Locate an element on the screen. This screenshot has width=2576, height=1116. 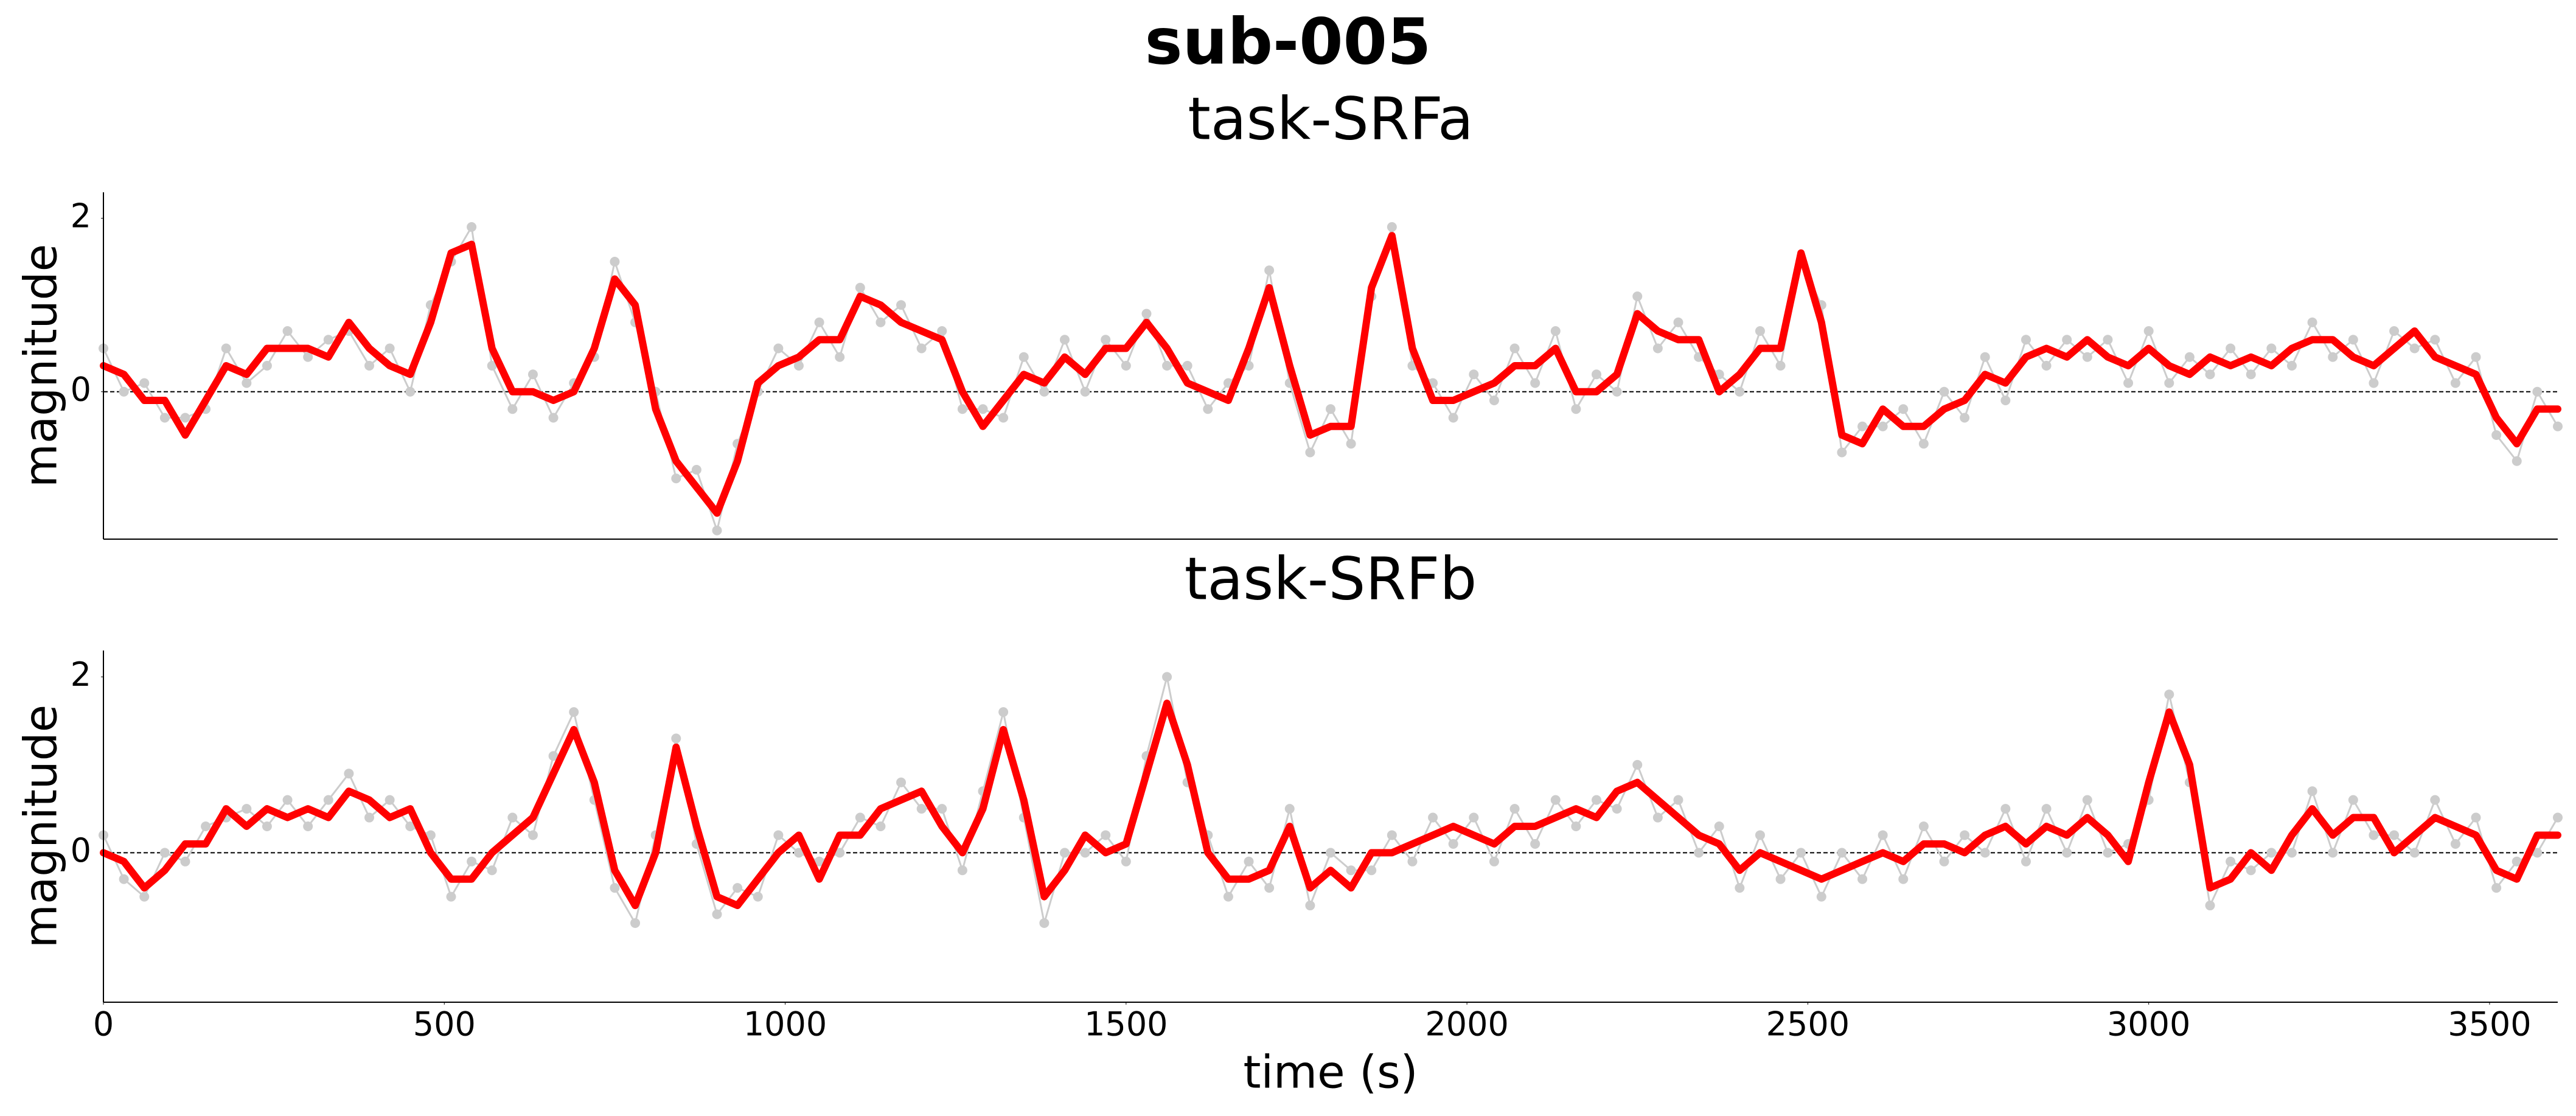
x-axis-label: time (s) is located at coordinates (1330, 1073).